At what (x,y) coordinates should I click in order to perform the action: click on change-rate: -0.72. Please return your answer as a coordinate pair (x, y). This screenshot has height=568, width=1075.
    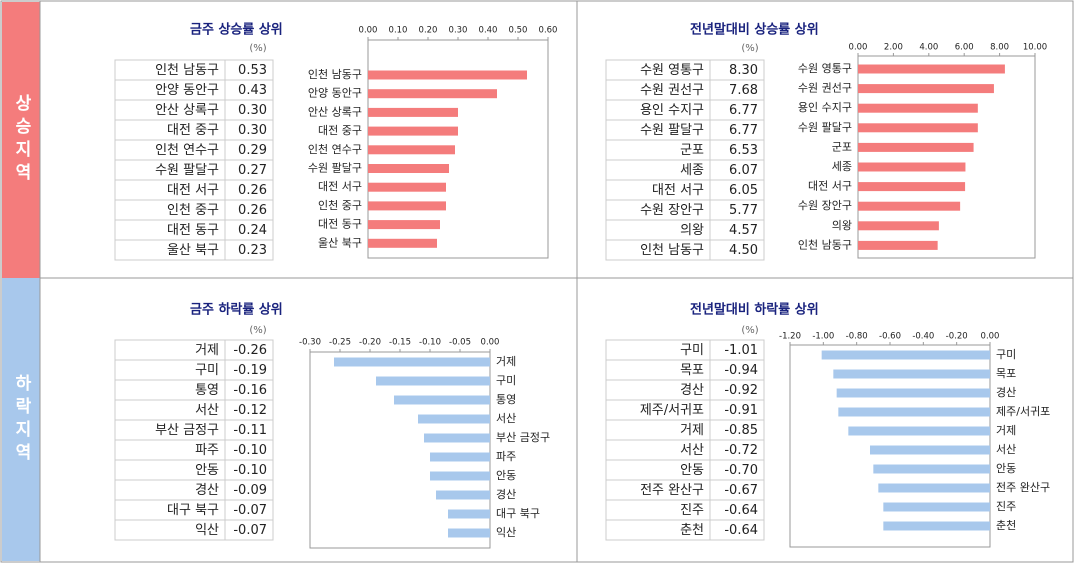
    Looking at the image, I should click on (741, 450).